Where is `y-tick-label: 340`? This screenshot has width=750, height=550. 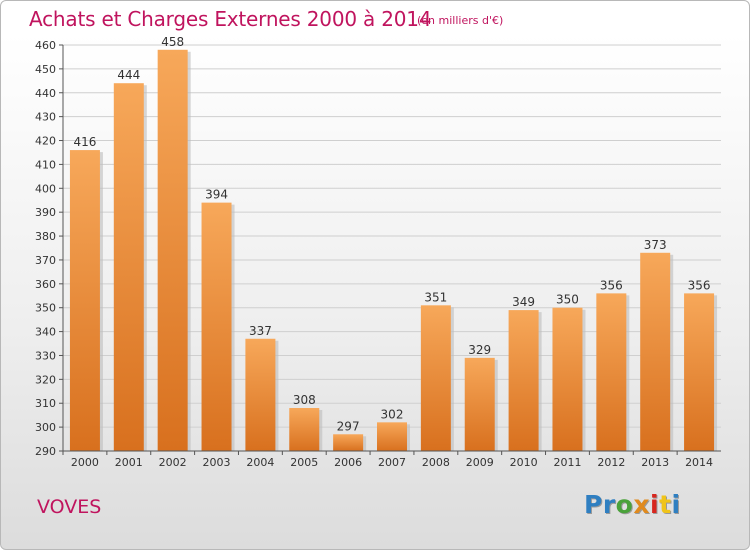 y-tick-label: 340 is located at coordinates (45, 332).